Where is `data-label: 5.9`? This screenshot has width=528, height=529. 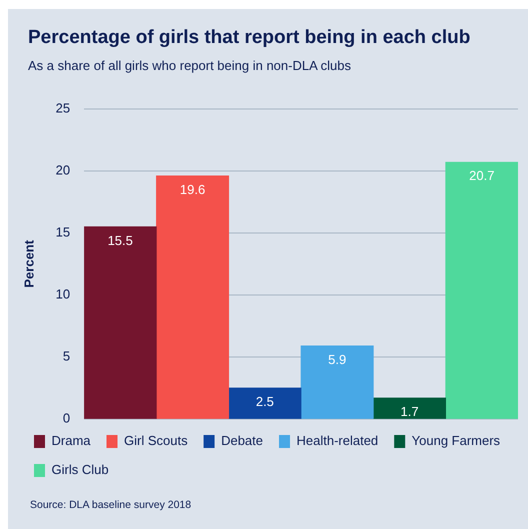 data-label: 5.9 is located at coordinates (337, 359).